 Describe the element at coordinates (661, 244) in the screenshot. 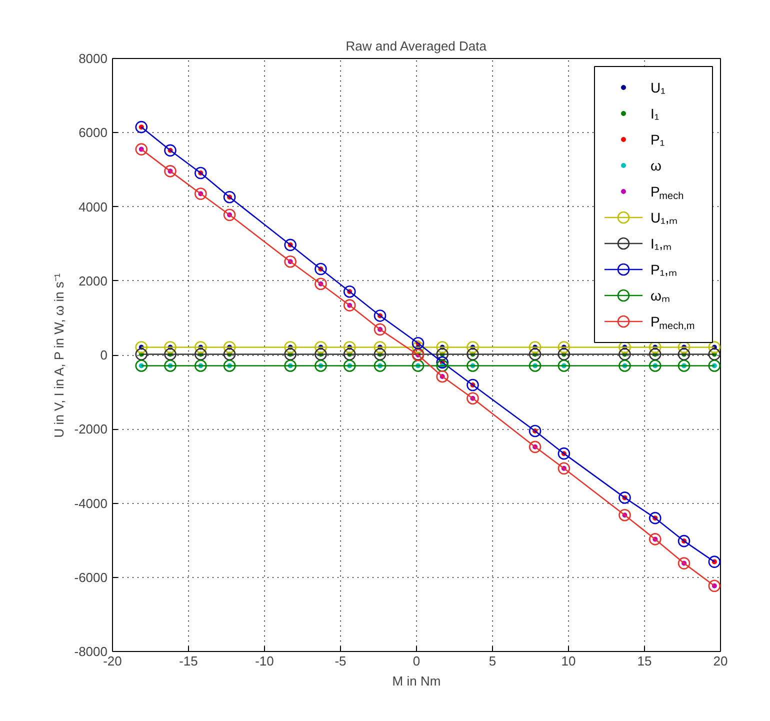

I see `legend-label: I₁,ₘ` at that location.